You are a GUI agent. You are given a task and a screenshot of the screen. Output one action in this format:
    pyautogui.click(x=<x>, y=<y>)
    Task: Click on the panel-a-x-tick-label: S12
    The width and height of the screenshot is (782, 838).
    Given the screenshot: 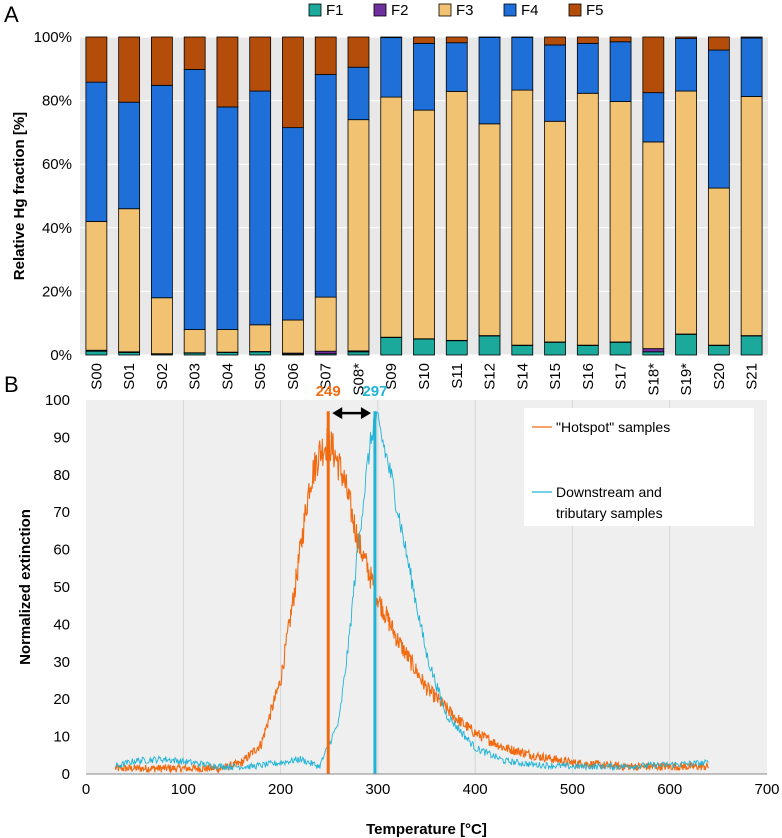 What is the action you would take?
    pyautogui.click(x=490, y=376)
    